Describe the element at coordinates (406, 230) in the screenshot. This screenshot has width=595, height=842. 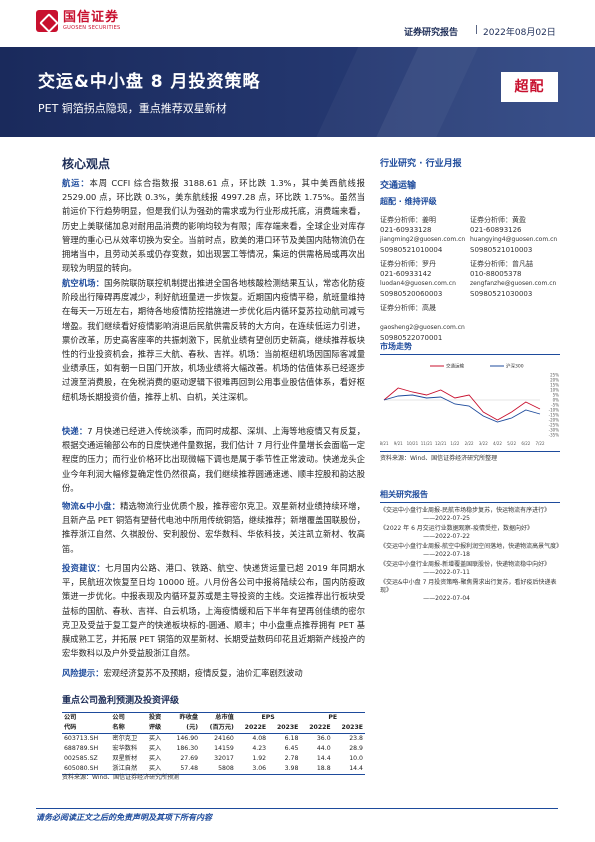
I see `analyst-phone: 021-60933128` at that location.